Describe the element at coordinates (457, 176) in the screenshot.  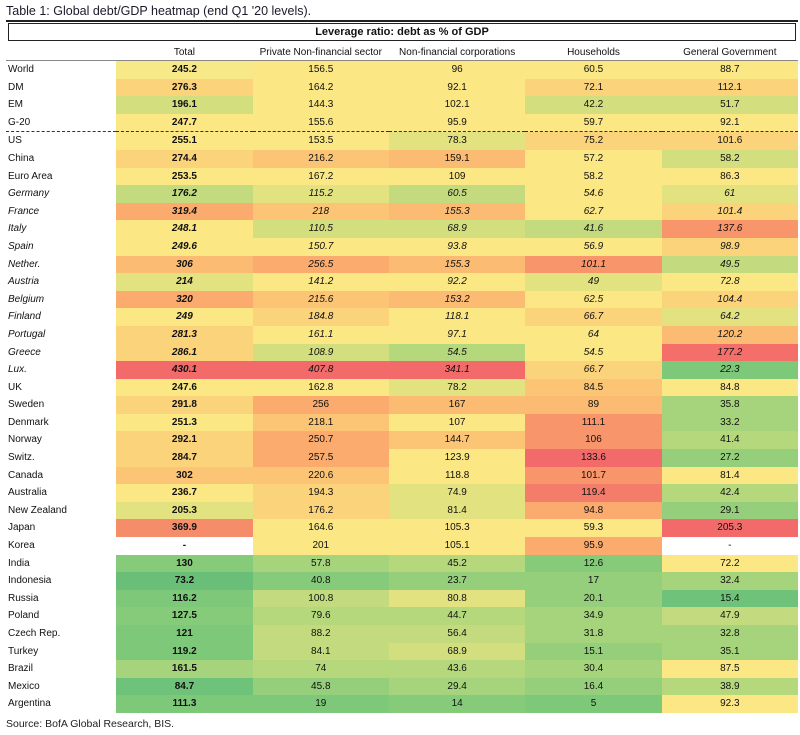
I see `cell-nonfinancial-corporations: 109` at that location.